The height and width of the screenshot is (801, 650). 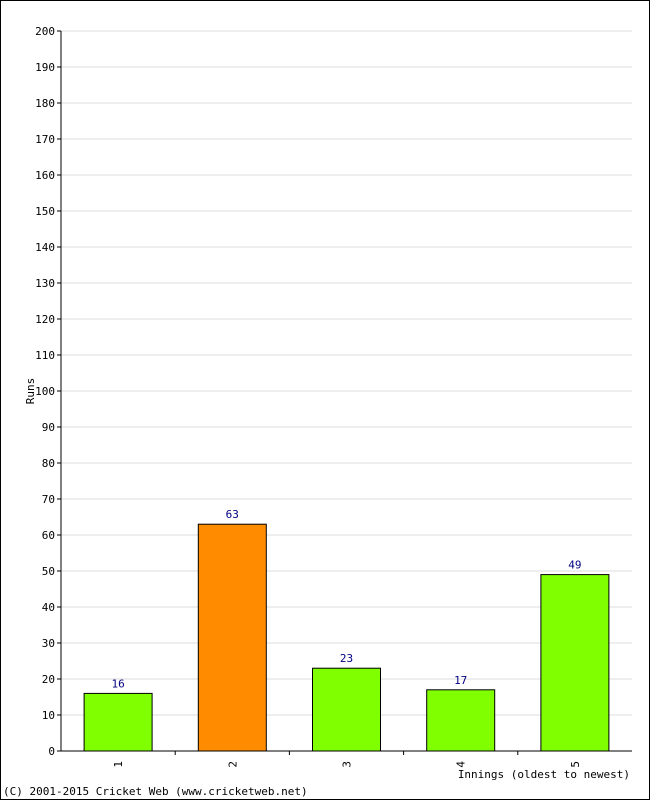 What do you see at coordinates (45, 175) in the screenshot?
I see `y-tick-label: 160` at bounding box center [45, 175].